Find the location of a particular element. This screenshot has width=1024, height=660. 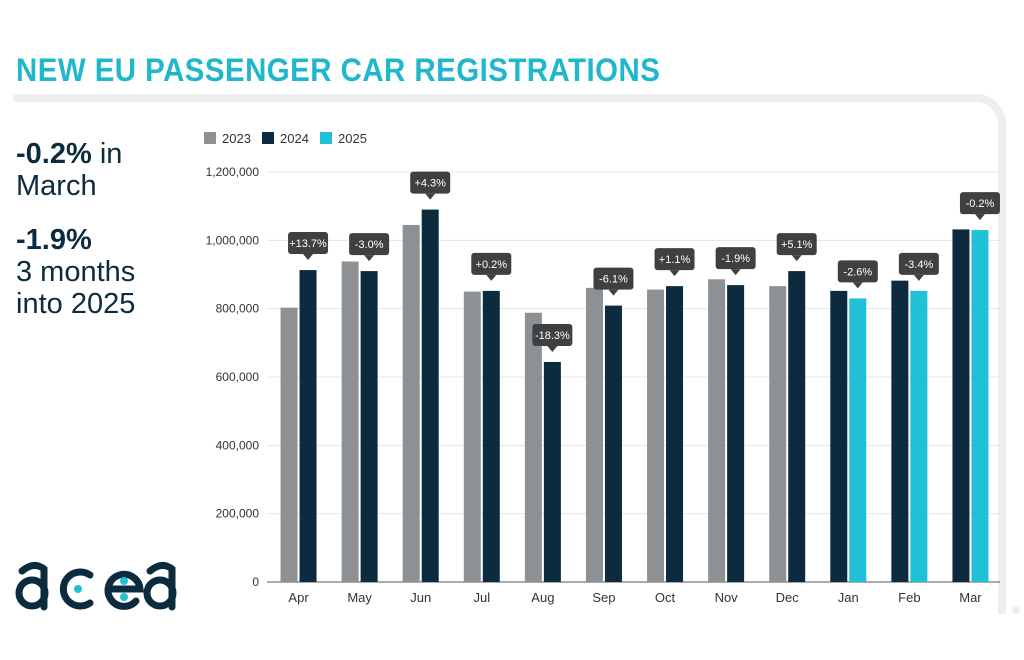

legend-swatch-2025 is located at coordinates (326, 138).